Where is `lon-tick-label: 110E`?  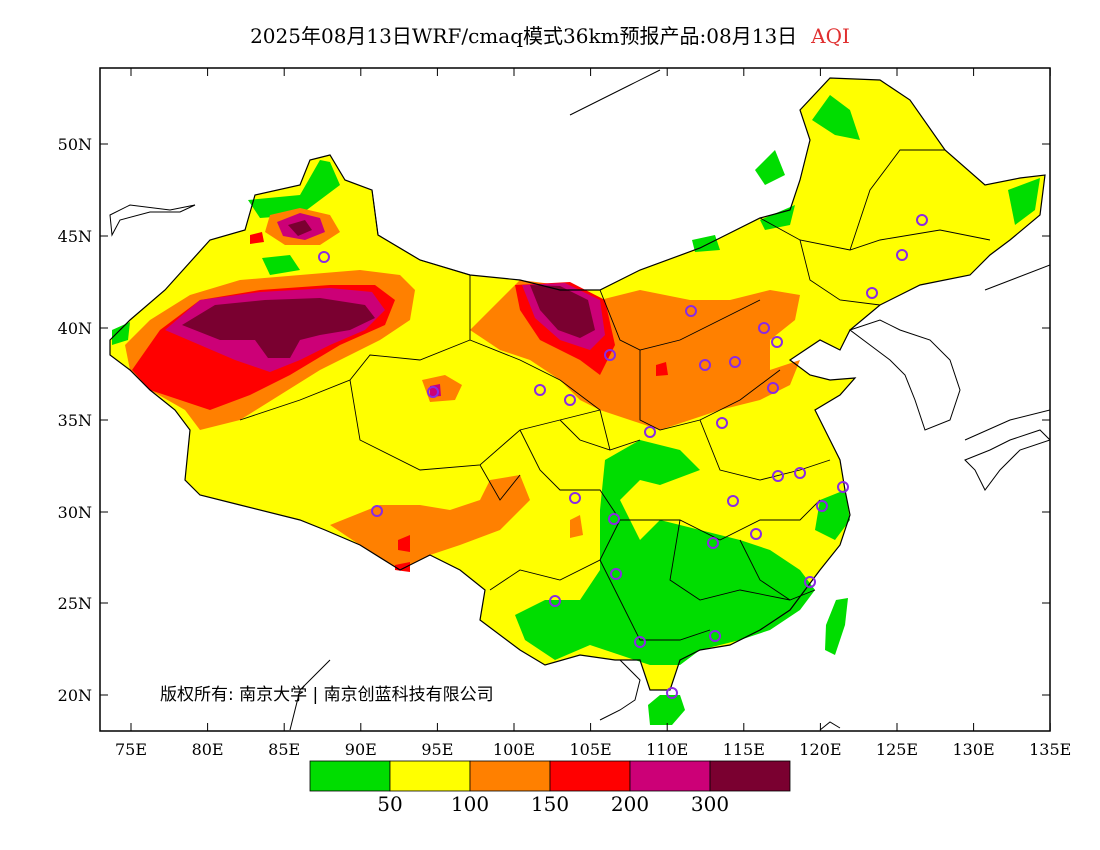 lon-tick-label: 110E is located at coordinates (667, 749).